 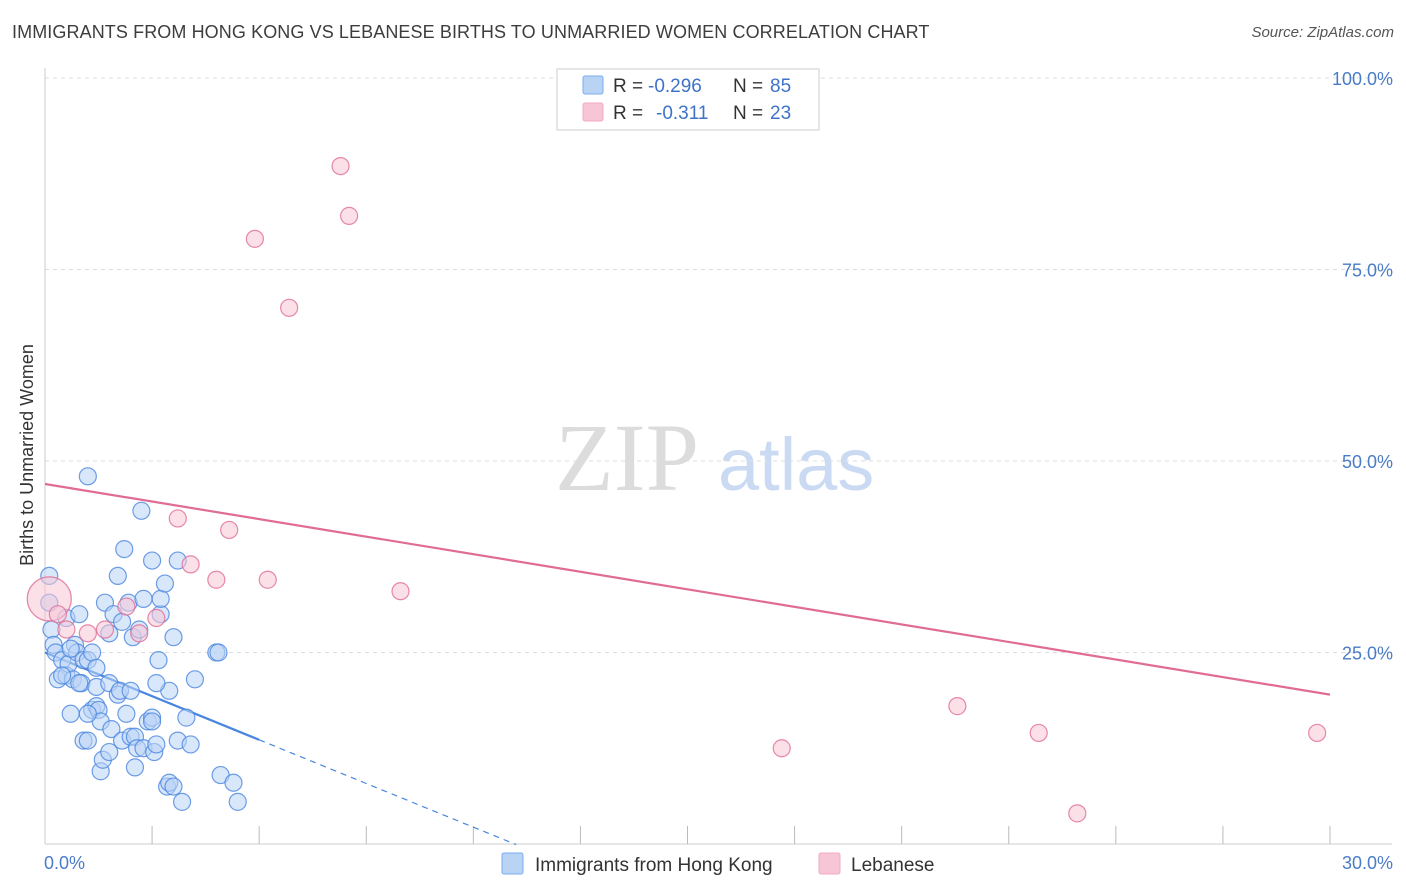 I want to click on legend-r-label-2: R =, so click(x=628, y=113).